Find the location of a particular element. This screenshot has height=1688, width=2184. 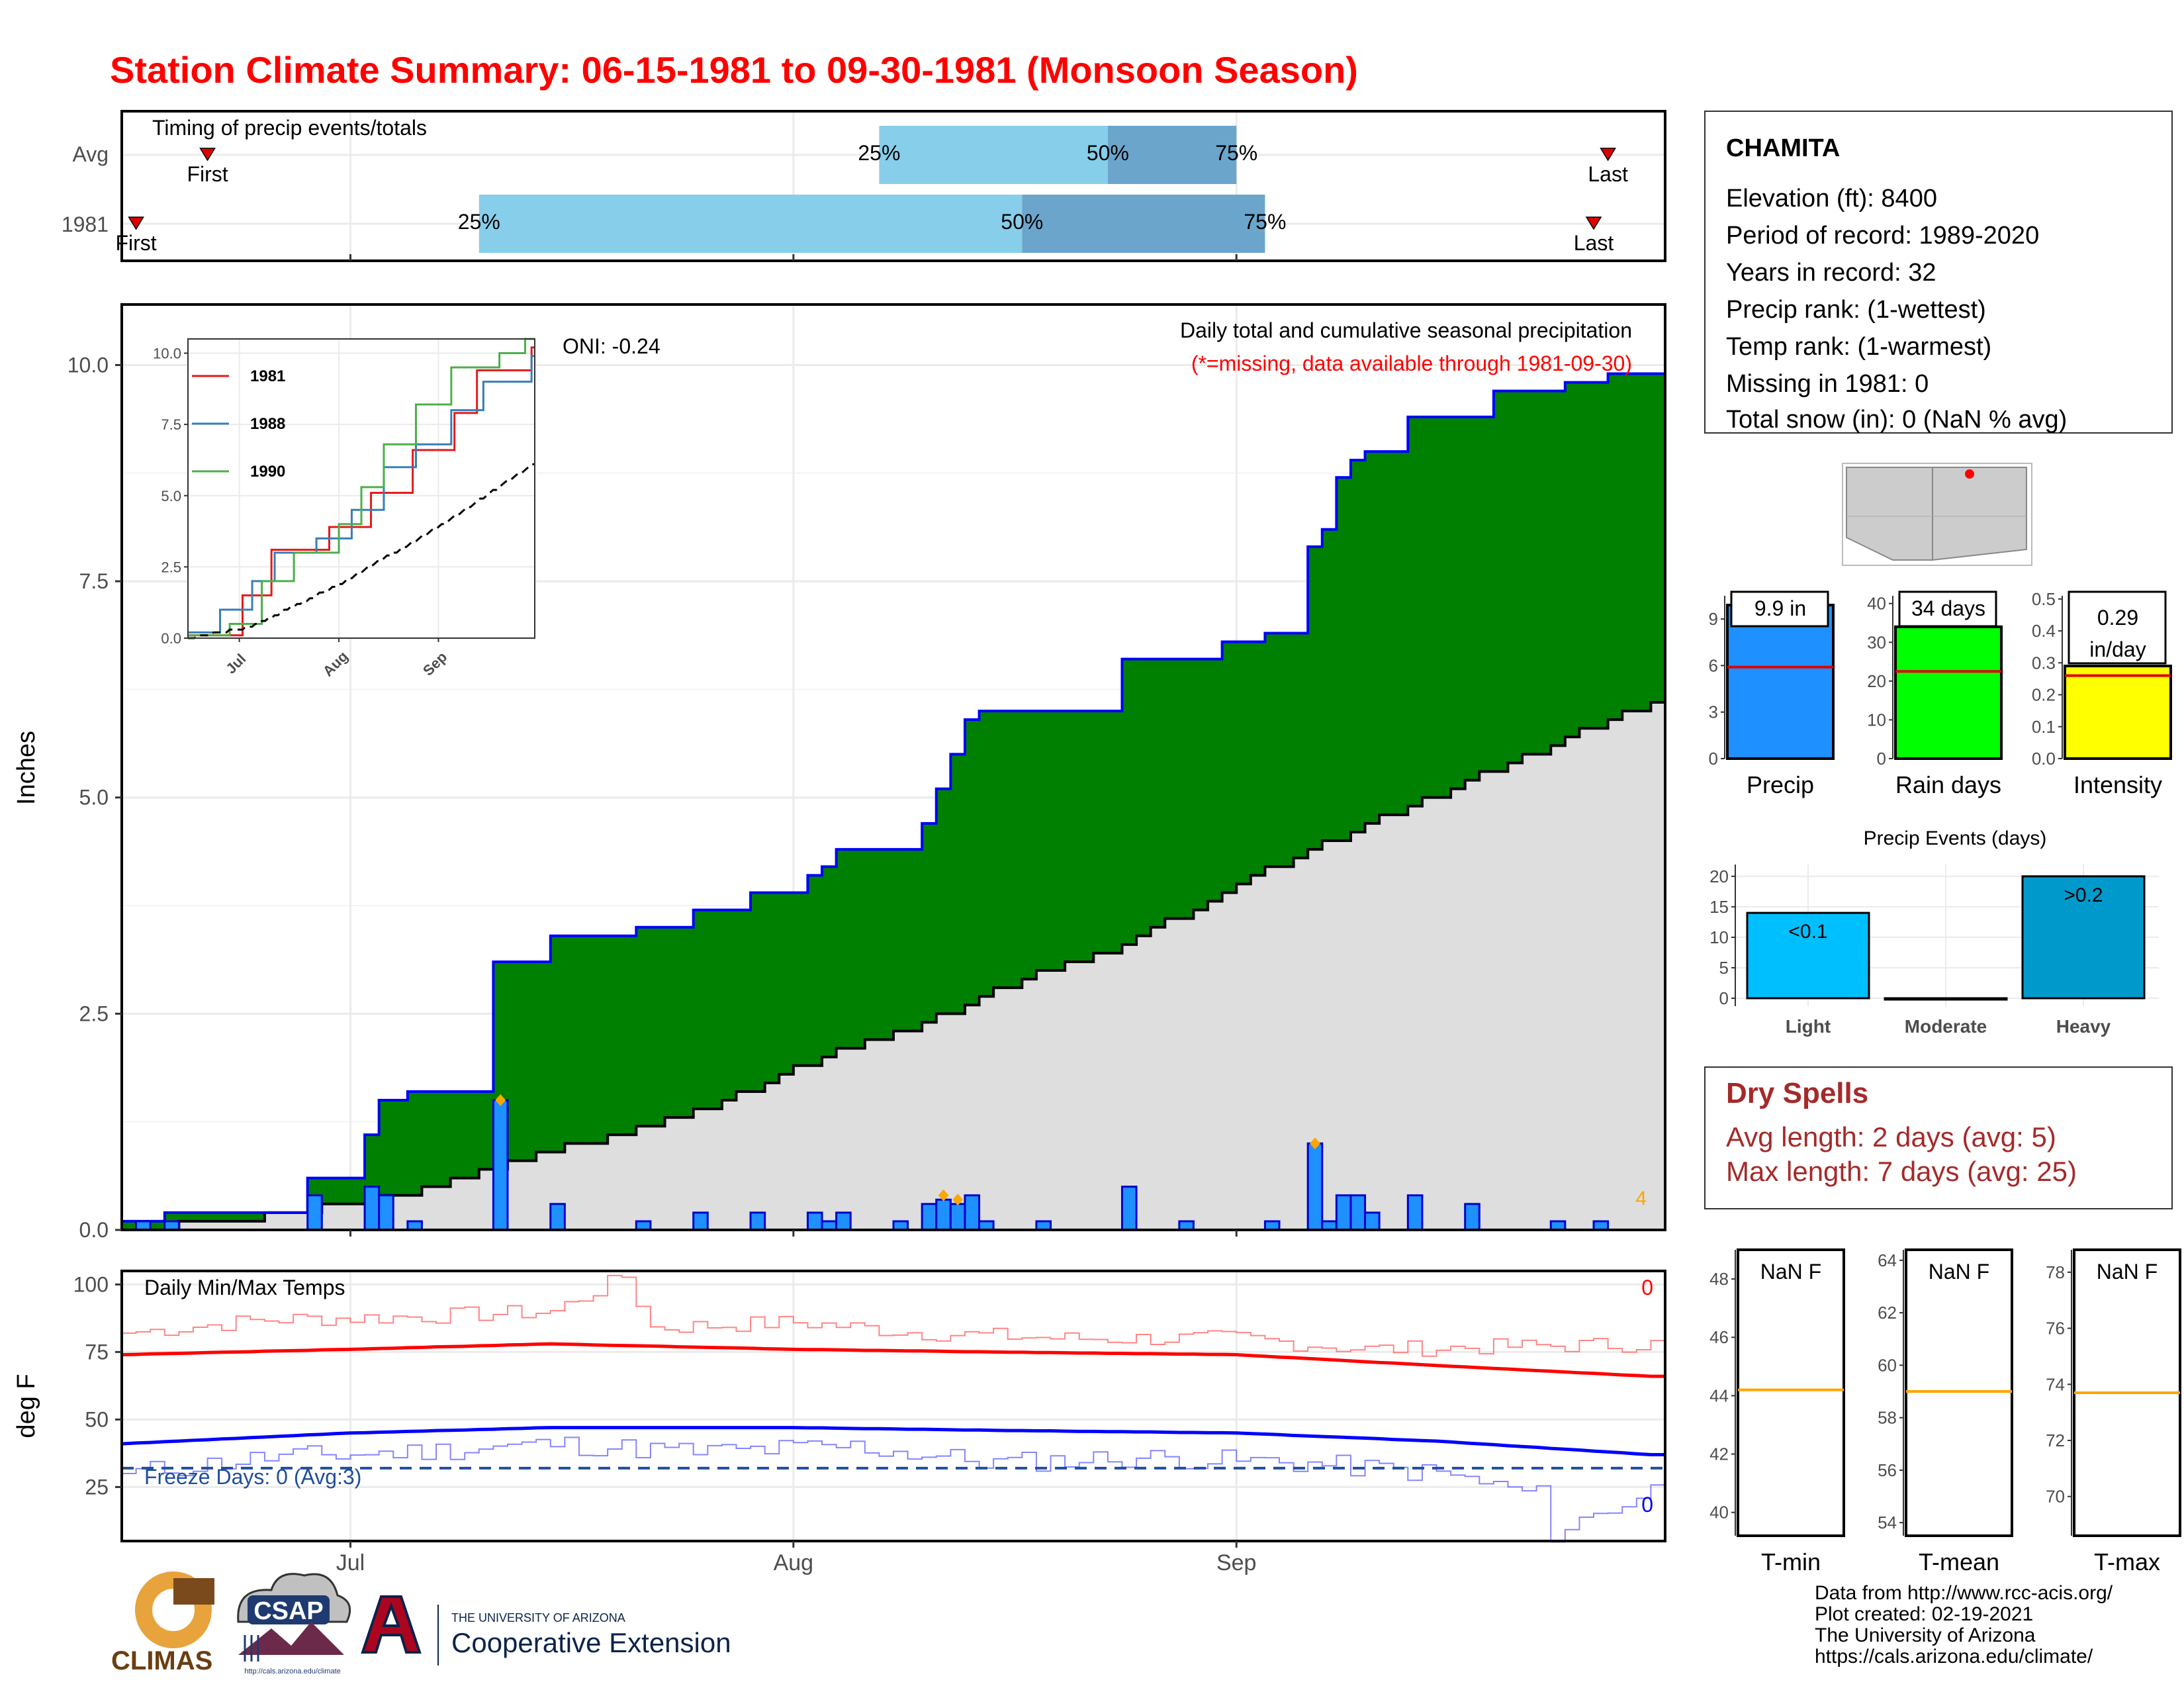

mini-bar-tick: 3 is located at coordinates (1713, 712).